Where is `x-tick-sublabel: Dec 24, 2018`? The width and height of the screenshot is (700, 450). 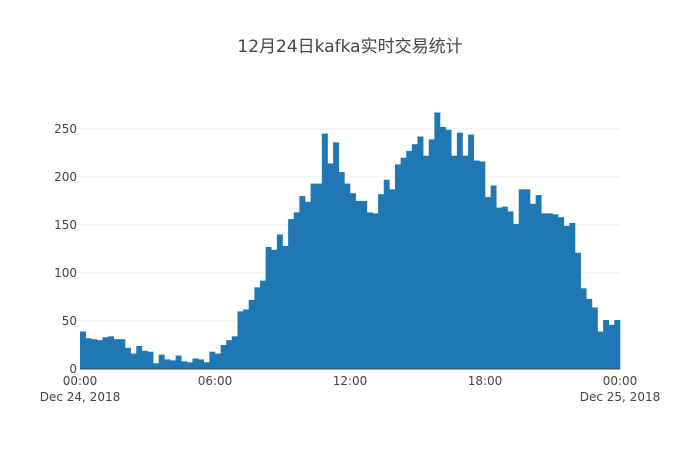
x-tick-sublabel: Dec 24, 2018 is located at coordinates (80, 397).